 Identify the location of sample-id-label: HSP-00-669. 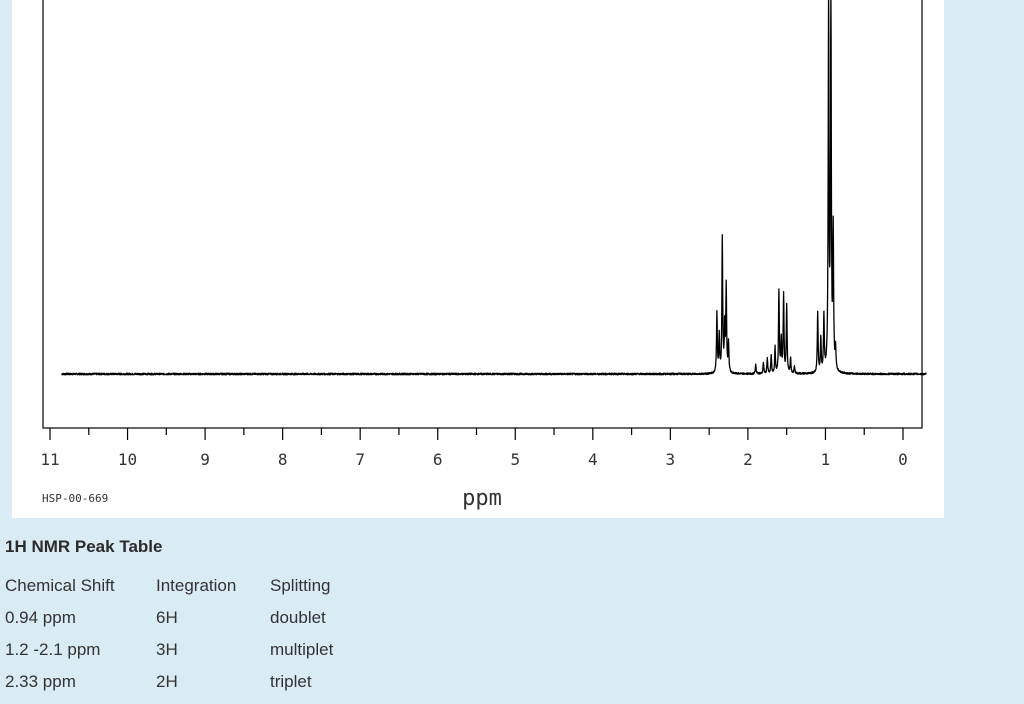
(75, 498).